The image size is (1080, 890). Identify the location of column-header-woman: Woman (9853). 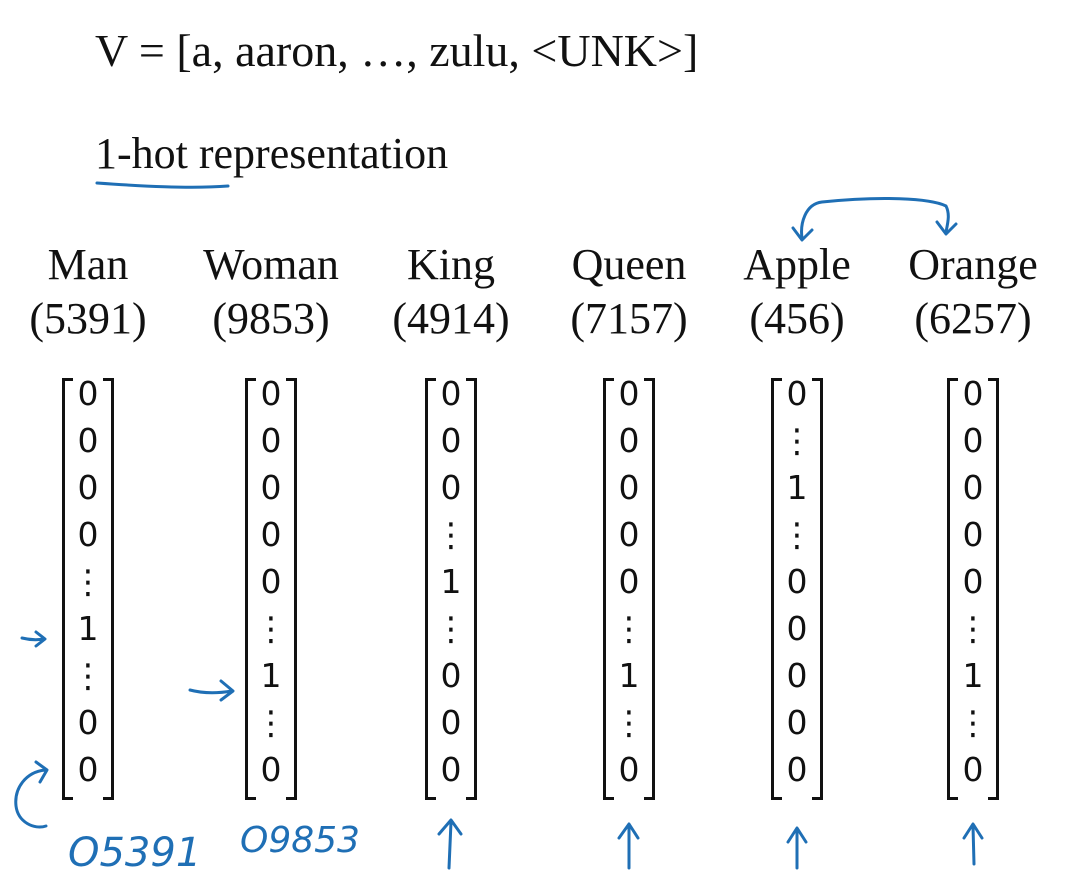
(271, 292).